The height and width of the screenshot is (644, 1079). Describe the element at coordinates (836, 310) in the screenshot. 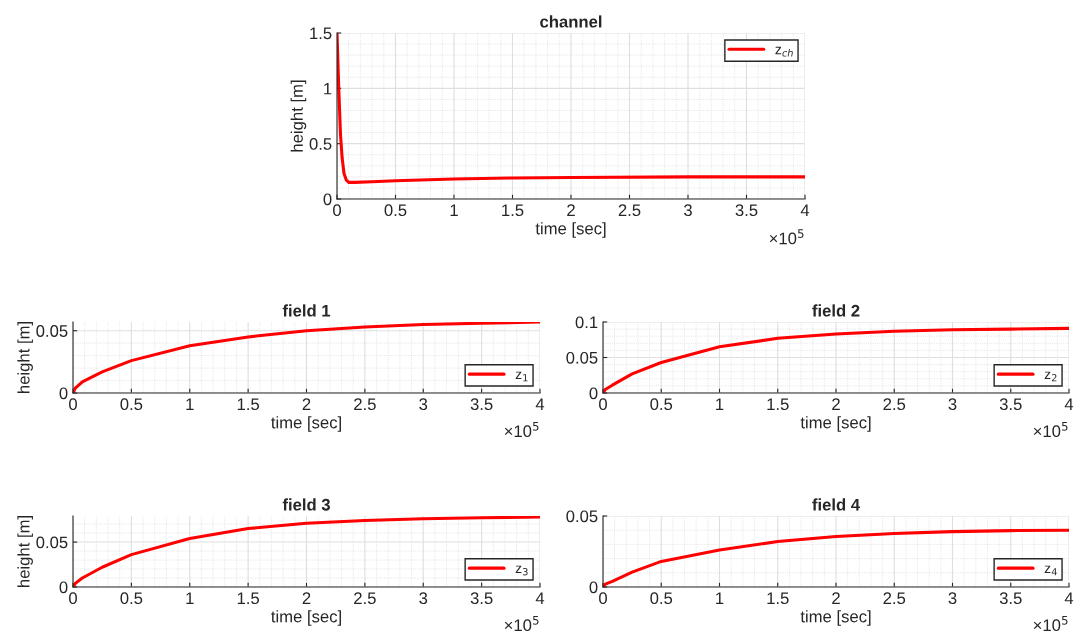

I see `chart-title: field 2` at that location.